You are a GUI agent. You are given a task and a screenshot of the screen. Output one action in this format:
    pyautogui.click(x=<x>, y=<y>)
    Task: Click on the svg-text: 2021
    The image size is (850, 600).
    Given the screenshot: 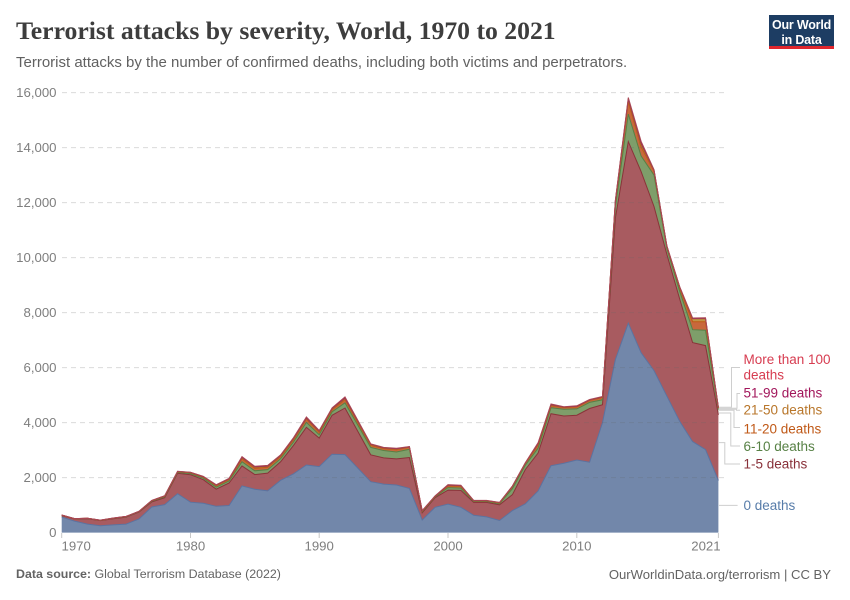 What is the action you would take?
    pyautogui.click(x=705, y=546)
    